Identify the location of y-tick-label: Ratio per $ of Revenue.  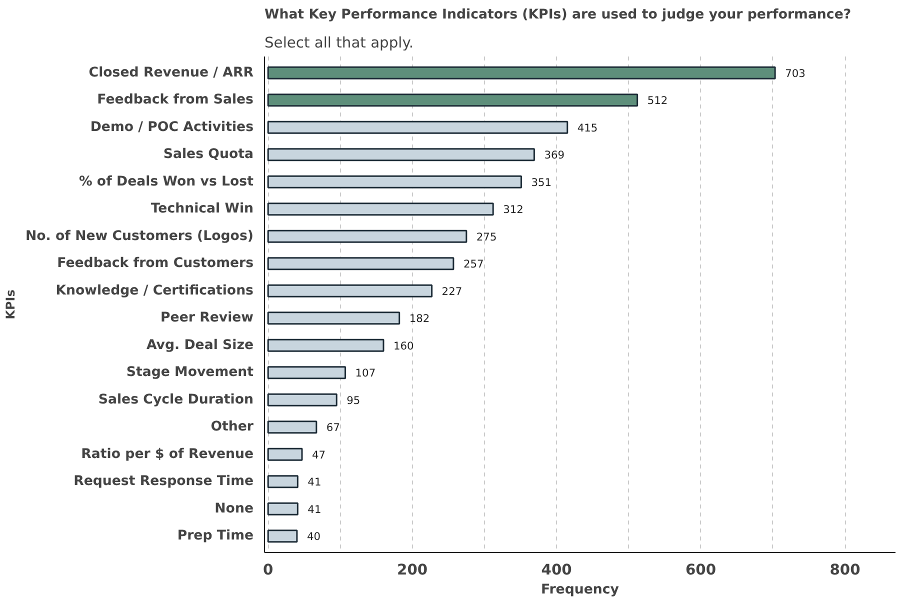
(167, 454).